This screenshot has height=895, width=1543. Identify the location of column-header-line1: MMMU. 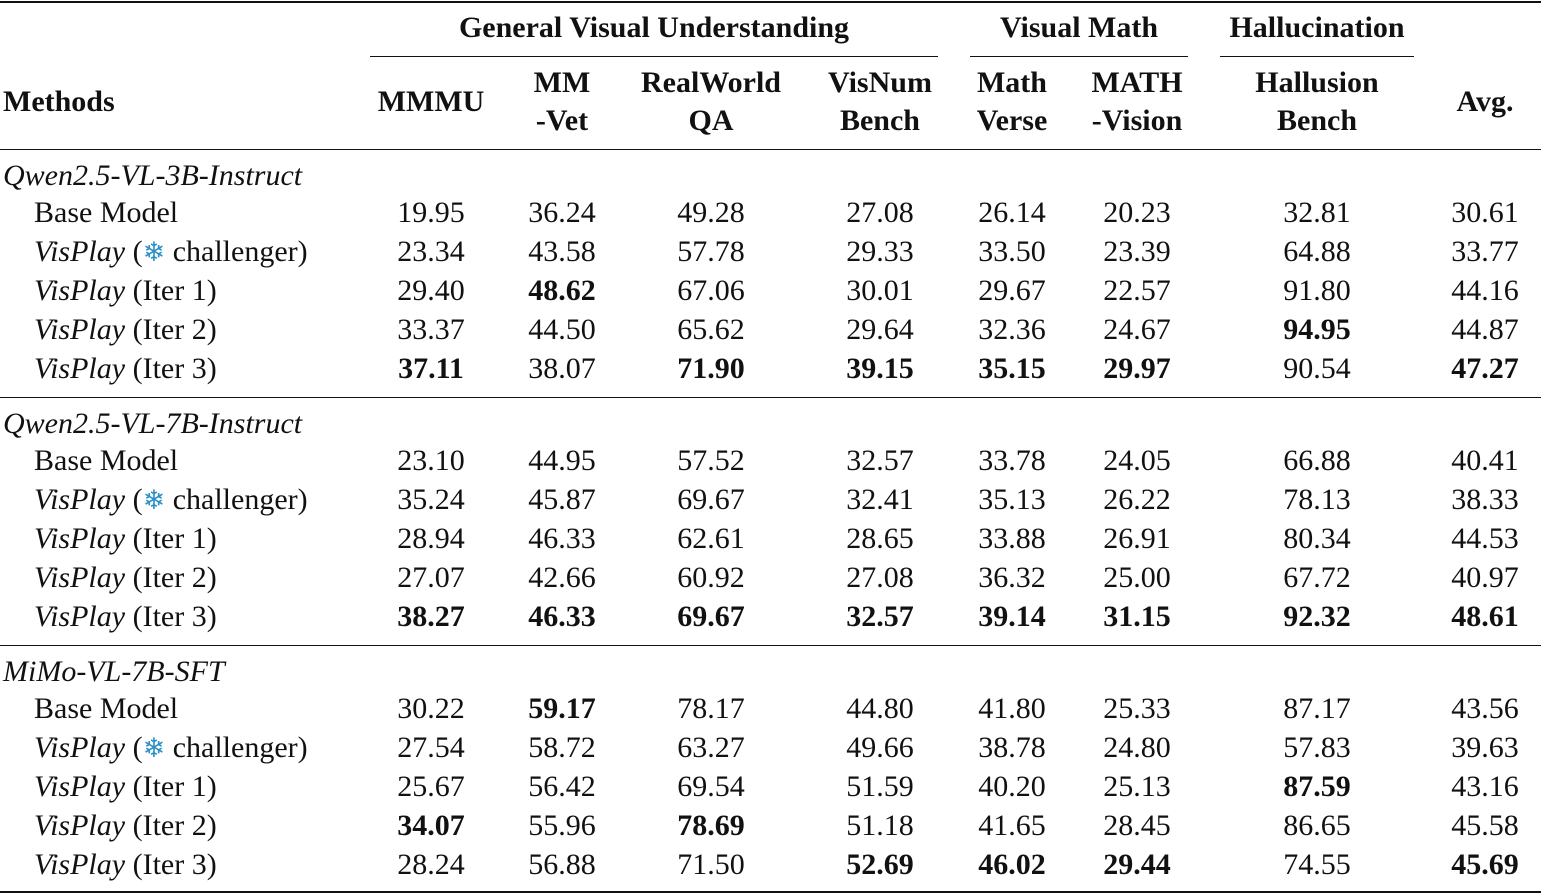
(431, 101).